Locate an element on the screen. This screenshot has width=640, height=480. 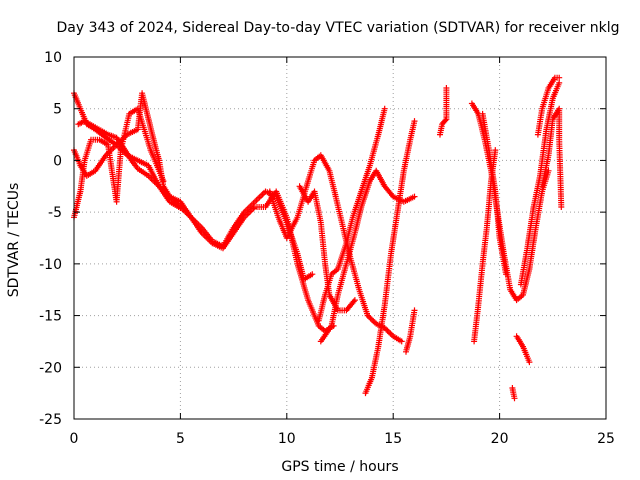
x-tick-label: 20 is located at coordinates (500, 439).